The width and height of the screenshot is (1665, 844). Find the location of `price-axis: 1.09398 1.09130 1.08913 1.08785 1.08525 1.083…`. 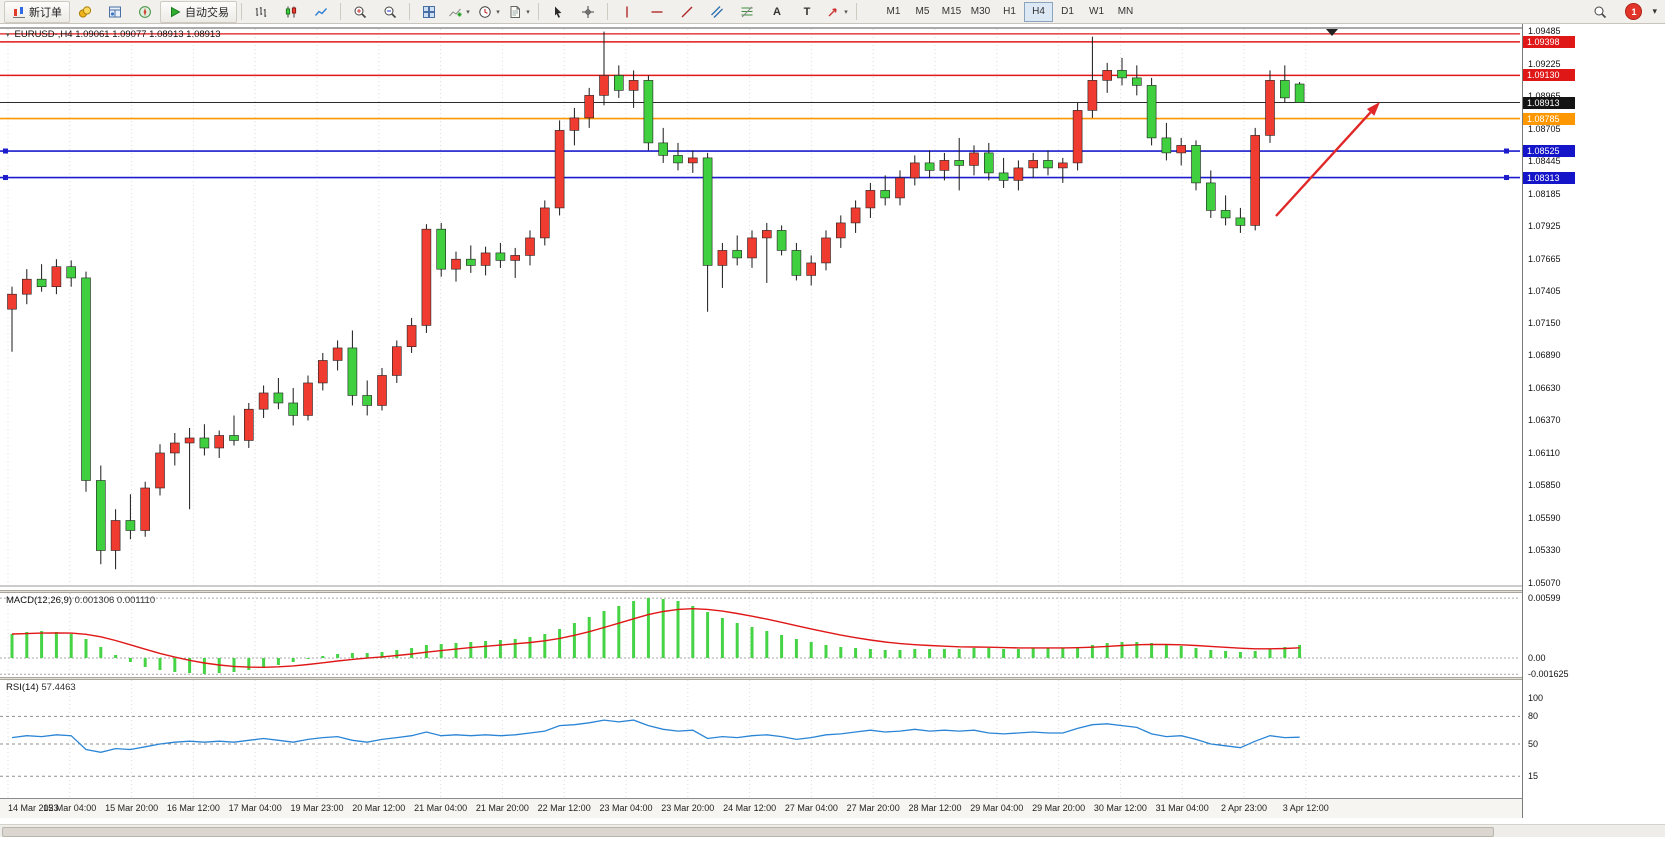

price-axis: 1.09398 1.09130 1.08913 1.08785 1.08525 1.083… is located at coordinates (1593, 421).